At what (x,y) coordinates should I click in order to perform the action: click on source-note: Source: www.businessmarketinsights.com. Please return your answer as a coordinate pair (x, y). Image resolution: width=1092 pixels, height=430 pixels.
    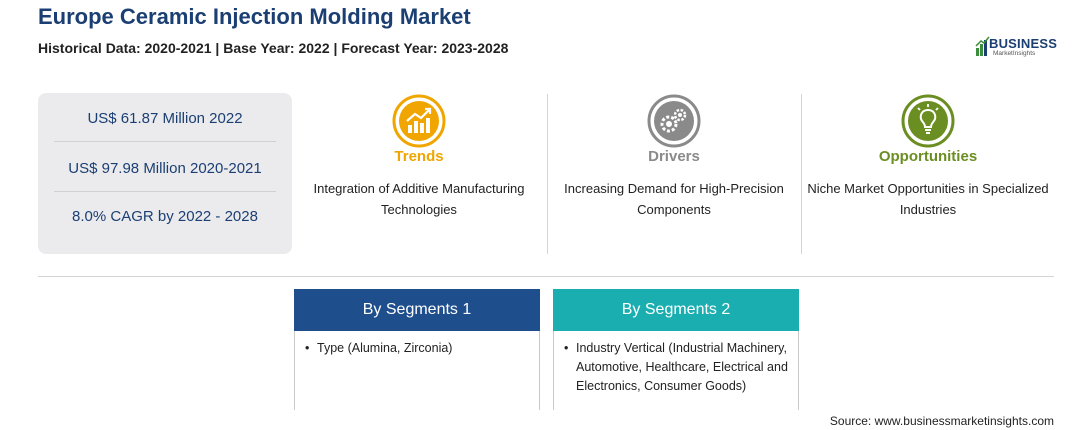
    Looking at the image, I should click on (941, 421).